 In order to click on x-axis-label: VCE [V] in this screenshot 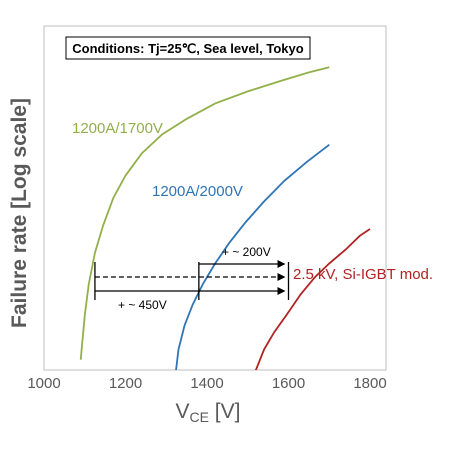, I will do `click(208, 412)`.